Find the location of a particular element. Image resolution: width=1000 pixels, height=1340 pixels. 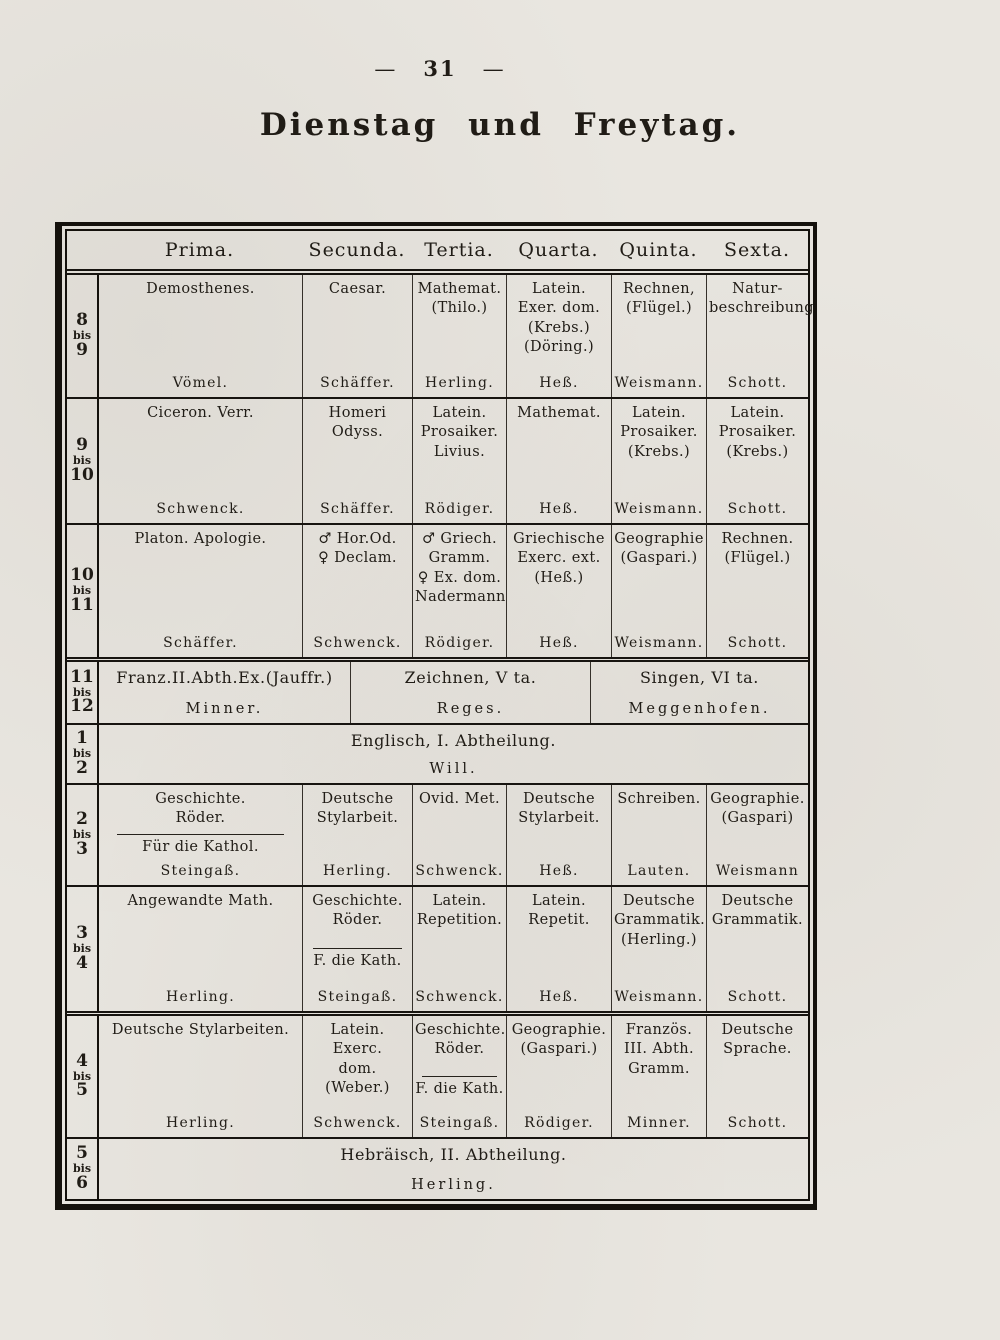

subject-text: Französ. III. Abth. Gramm. is located at coordinates (659, 1049).